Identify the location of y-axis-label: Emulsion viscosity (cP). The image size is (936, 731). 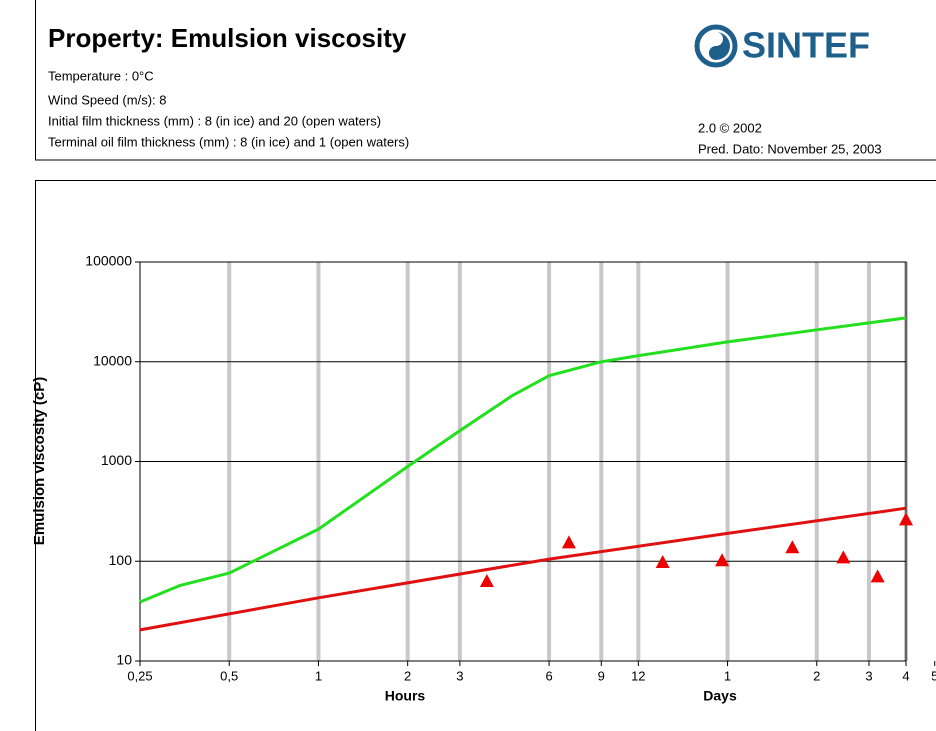
(39, 461).